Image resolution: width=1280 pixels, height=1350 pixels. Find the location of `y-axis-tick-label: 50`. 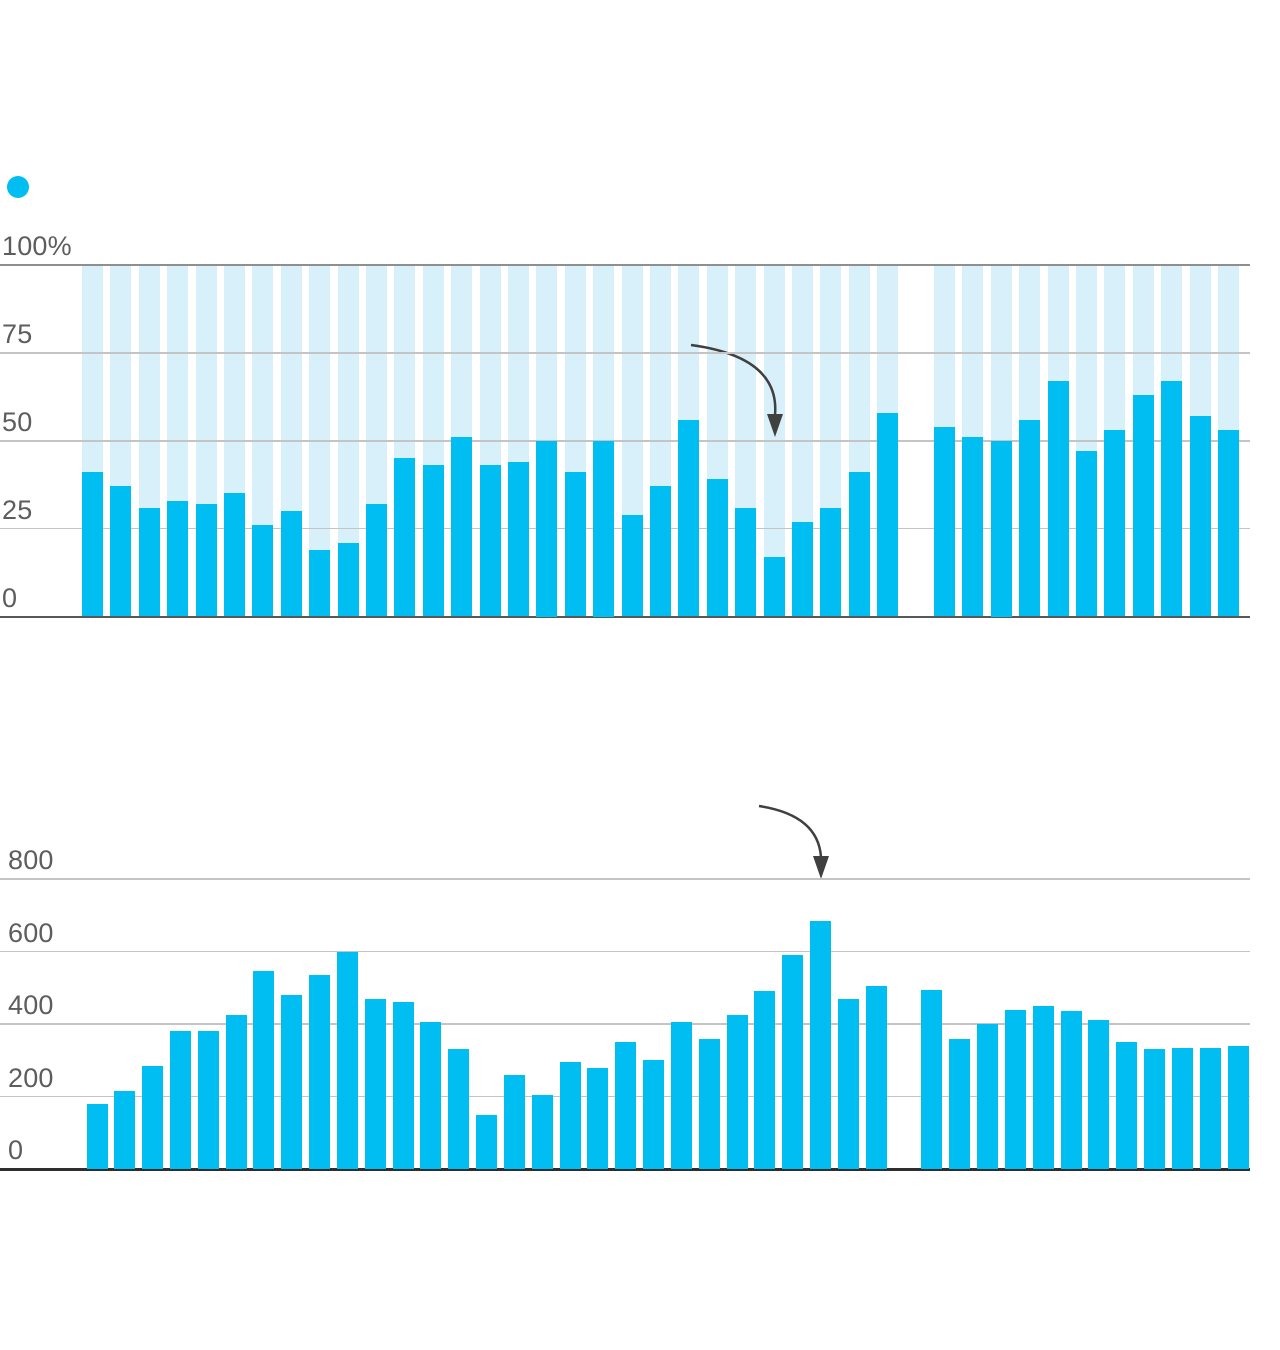

y-axis-tick-label: 50 is located at coordinates (17, 421).